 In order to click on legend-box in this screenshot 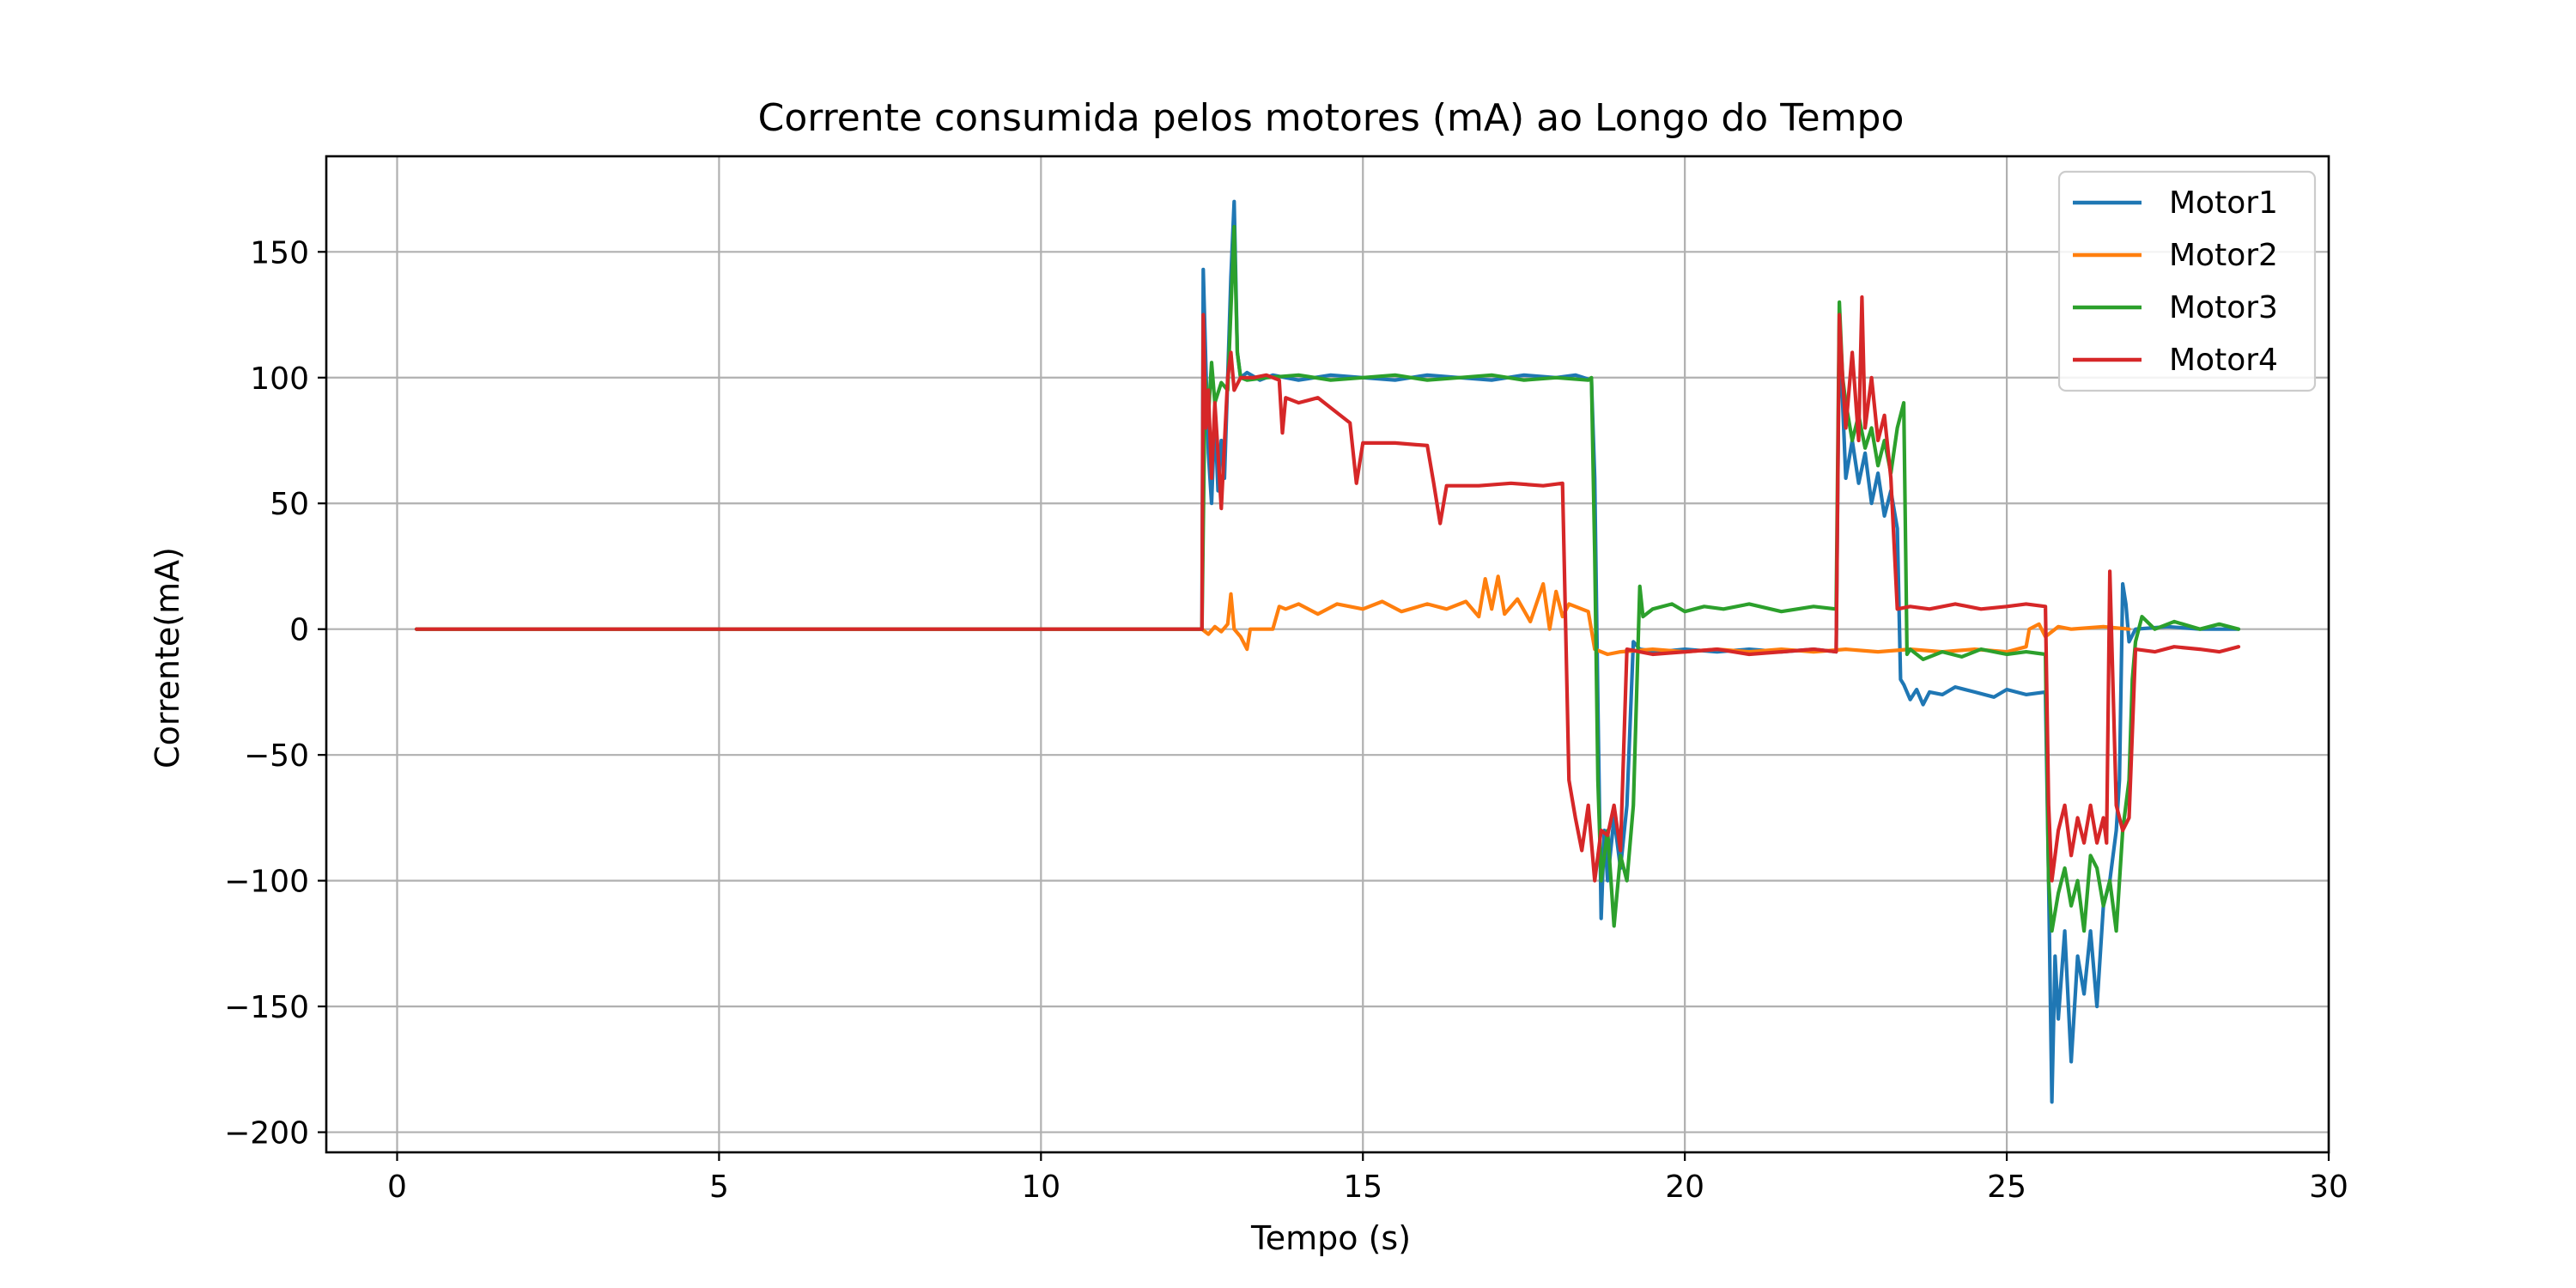, I will do `click(2187, 281)`.